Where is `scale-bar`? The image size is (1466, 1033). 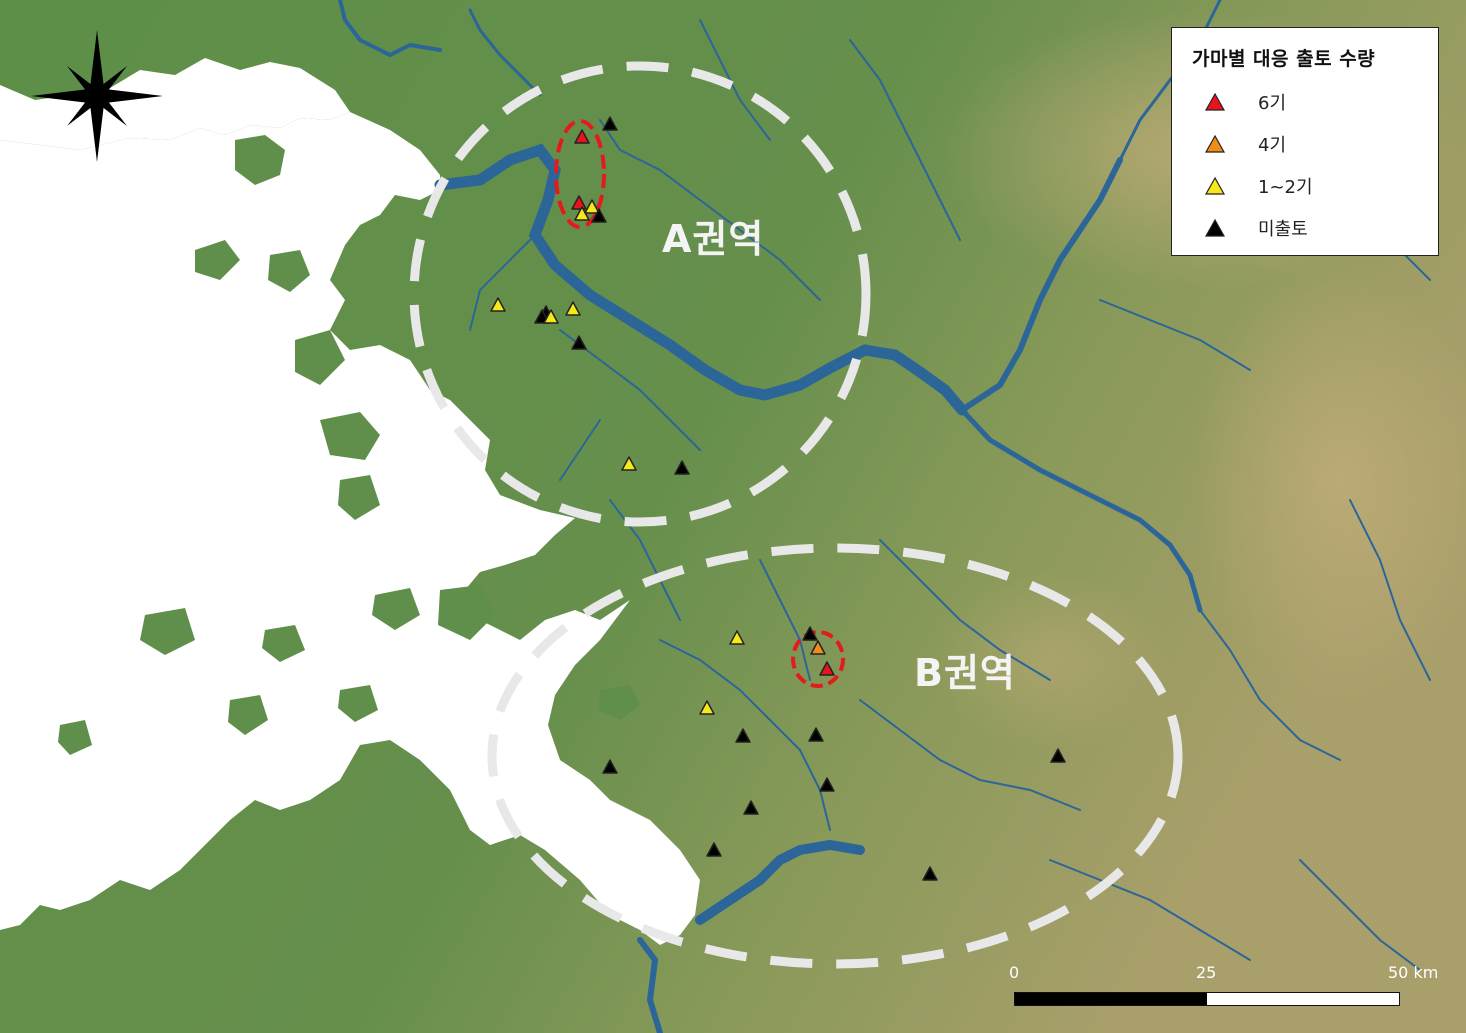
scale-bar is located at coordinates (1207, 999).